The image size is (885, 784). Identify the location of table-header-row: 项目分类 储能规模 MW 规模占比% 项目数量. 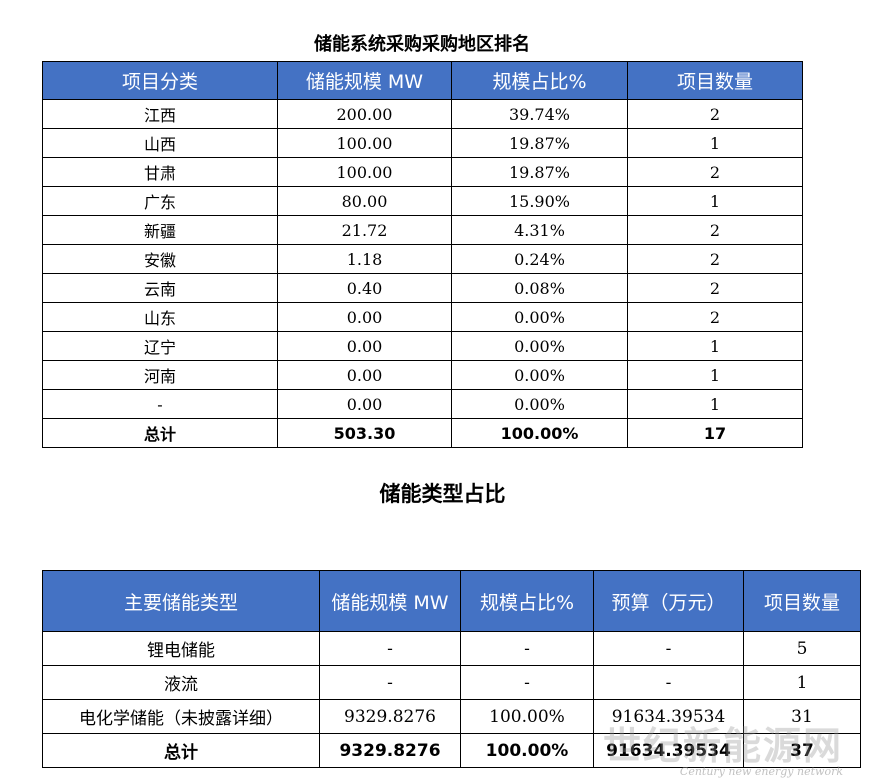
(422, 80).